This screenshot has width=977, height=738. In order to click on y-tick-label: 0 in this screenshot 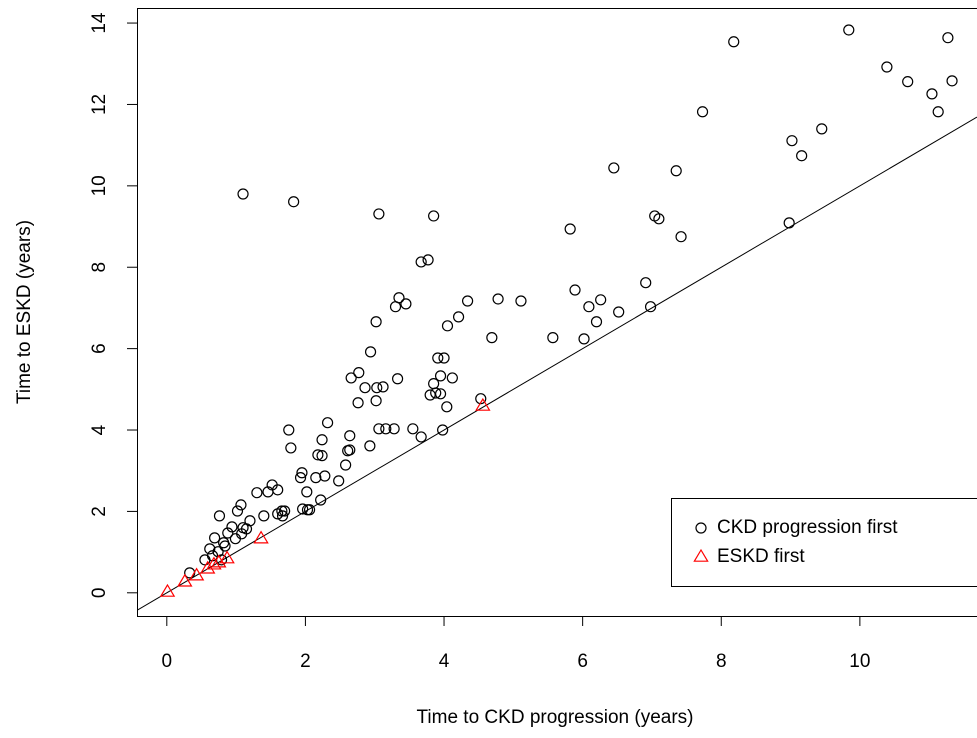, I will do `click(99, 593)`.